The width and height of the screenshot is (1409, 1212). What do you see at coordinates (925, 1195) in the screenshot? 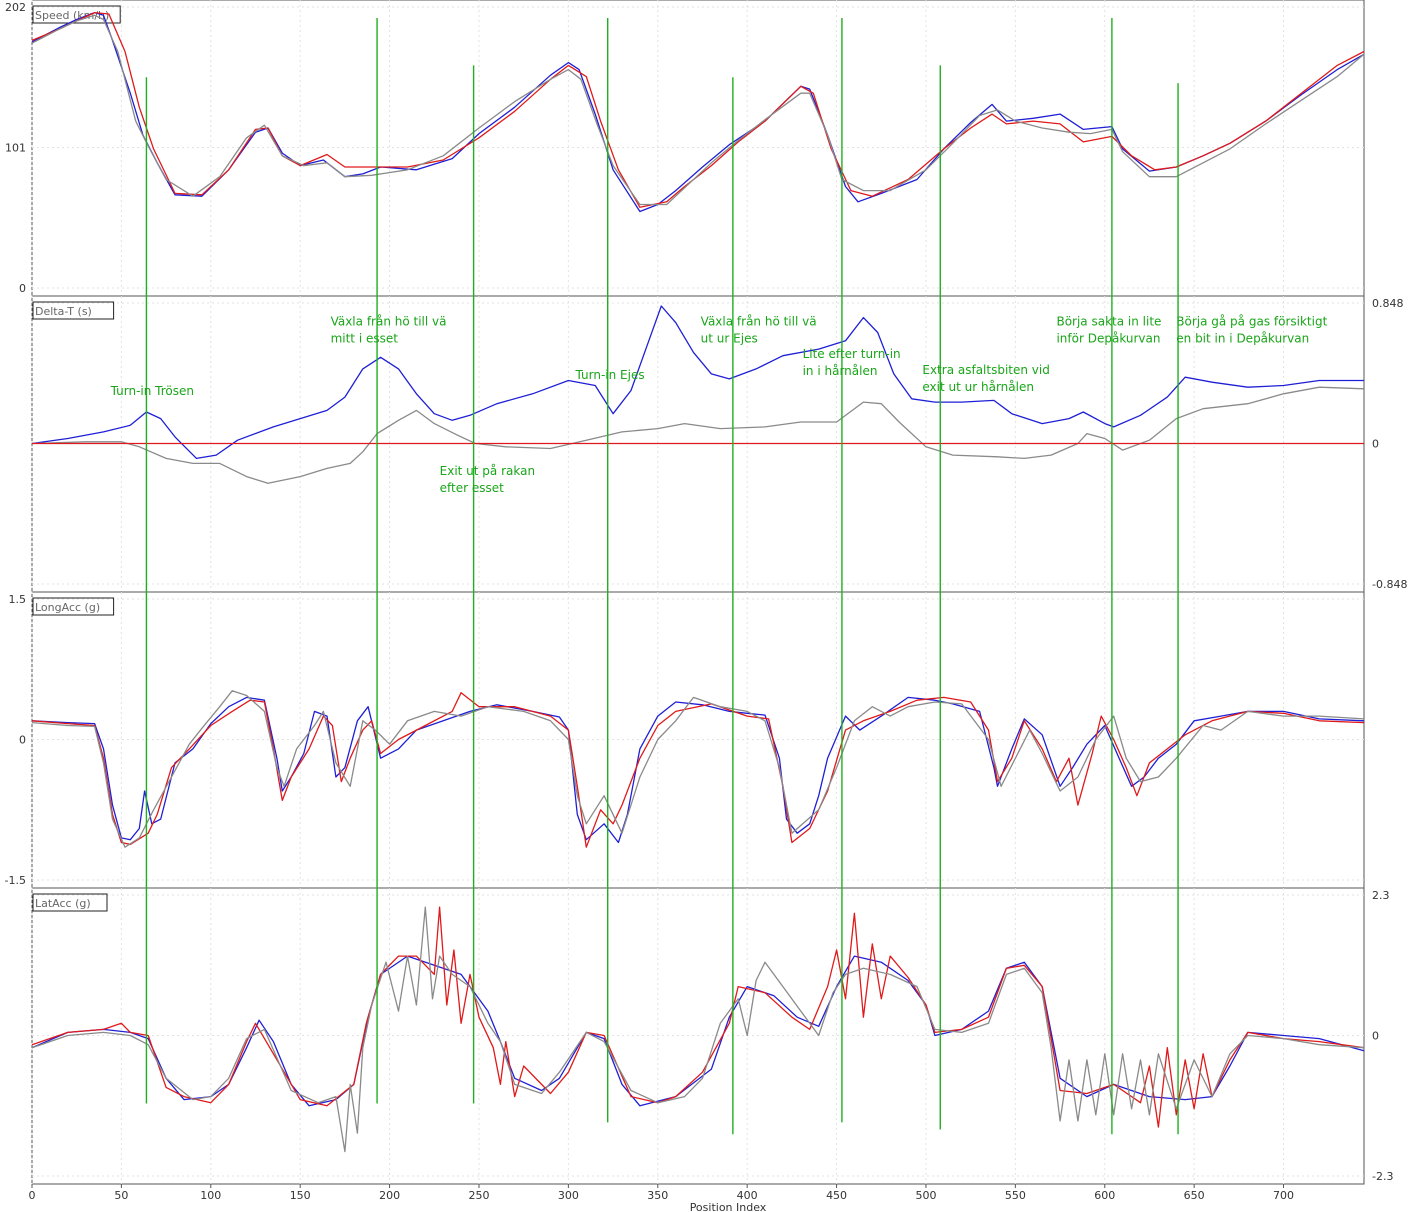
I see `x-tick-label: 500` at bounding box center [925, 1195].